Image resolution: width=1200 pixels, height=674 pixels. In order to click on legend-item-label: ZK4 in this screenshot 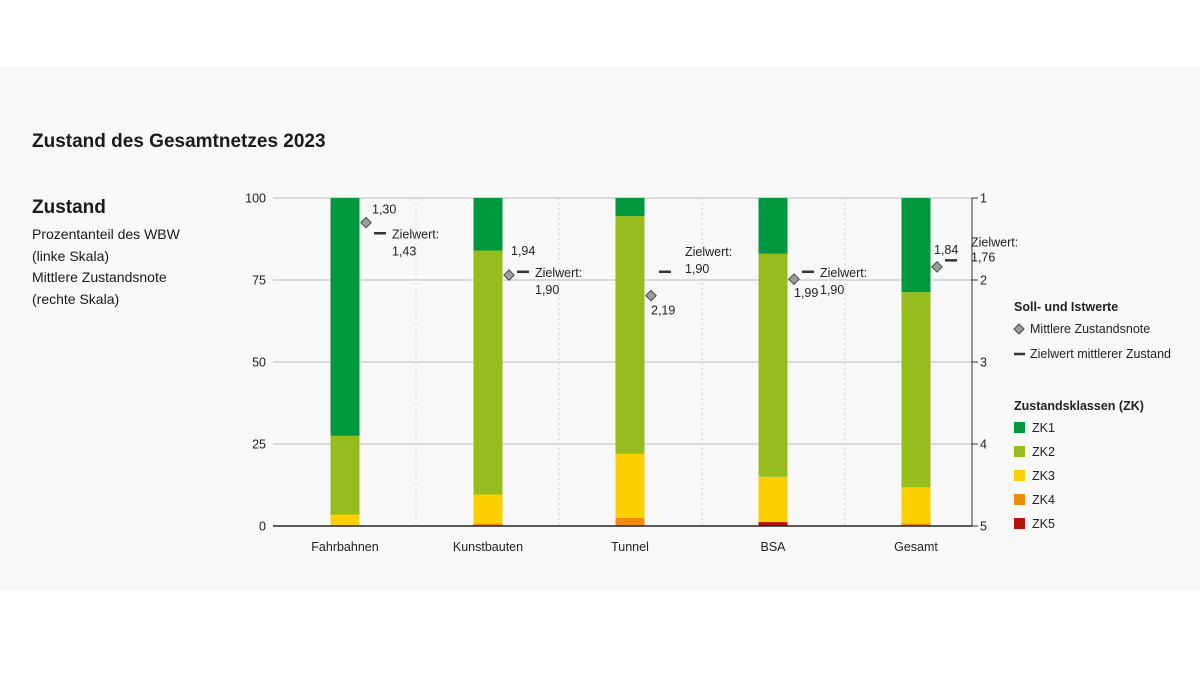, I will do `click(1043, 500)`.